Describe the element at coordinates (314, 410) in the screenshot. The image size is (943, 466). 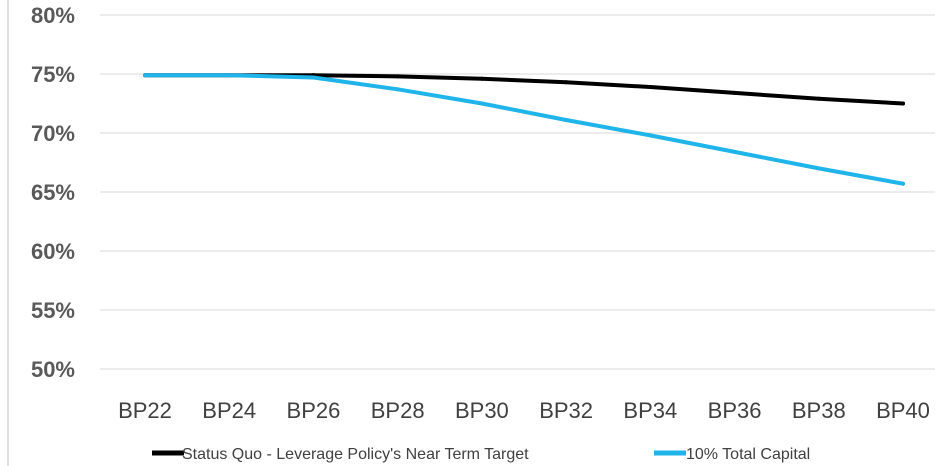
I see `x-tick-label: BP26` at that location.